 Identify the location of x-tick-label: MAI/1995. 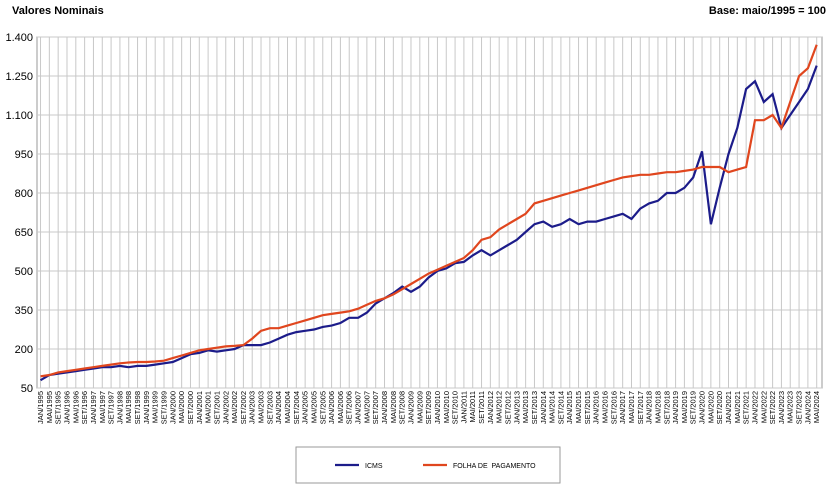
(49, 407).